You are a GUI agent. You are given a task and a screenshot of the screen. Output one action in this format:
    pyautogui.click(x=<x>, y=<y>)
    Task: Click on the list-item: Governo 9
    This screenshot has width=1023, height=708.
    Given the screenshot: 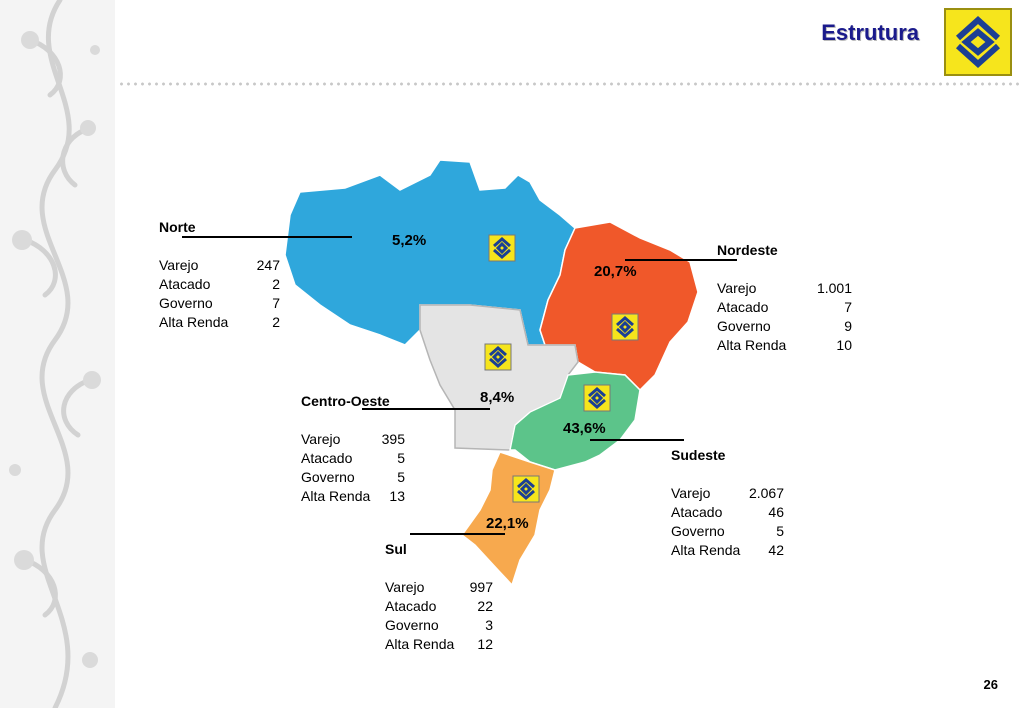 What is the action you would take?
    pyautogui.click(x=784, y=326)
    